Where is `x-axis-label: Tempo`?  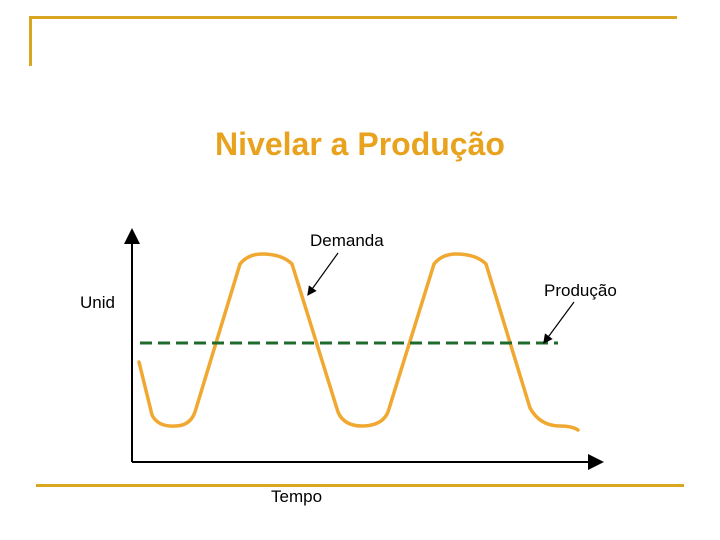
x-axis-label: Tempo is located at coordinates (297, 496).